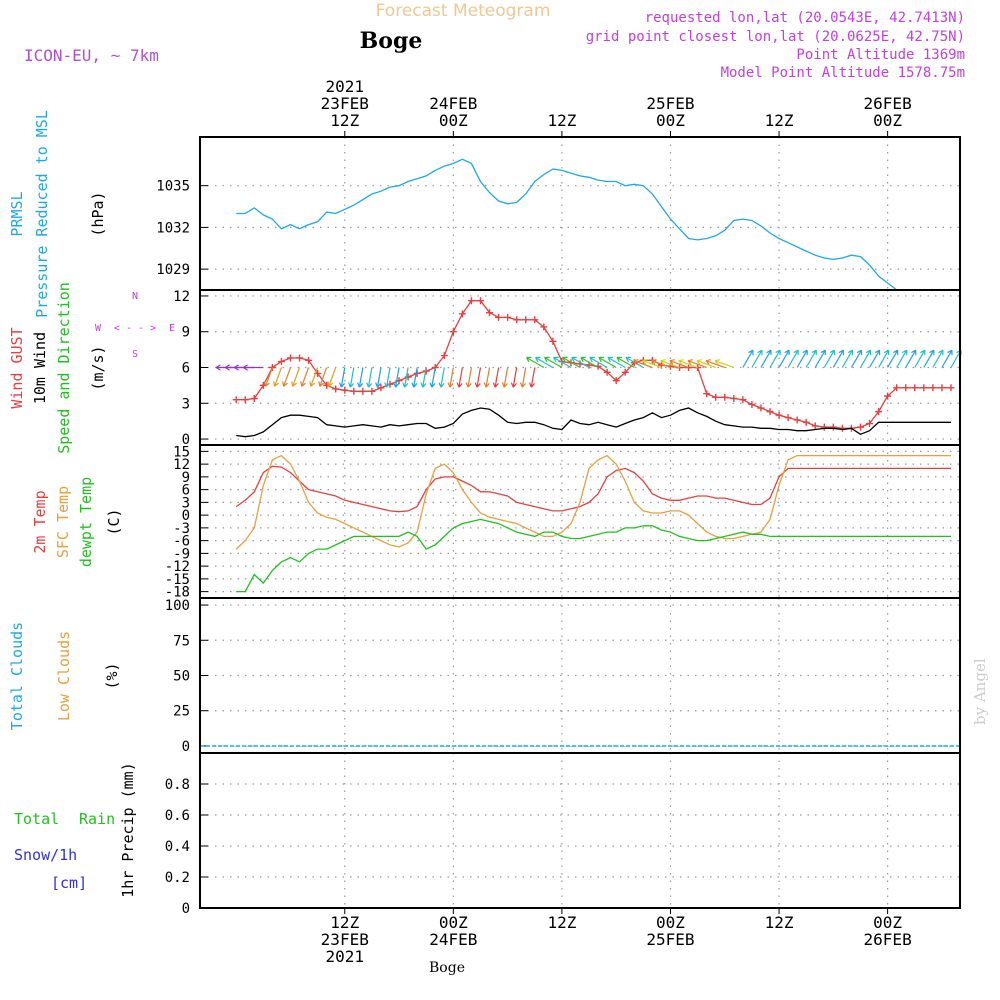 The width and height of the screenshot is (1000, 1000). I want to click on ytick-label-temp-9: 9, so click(186, 478).